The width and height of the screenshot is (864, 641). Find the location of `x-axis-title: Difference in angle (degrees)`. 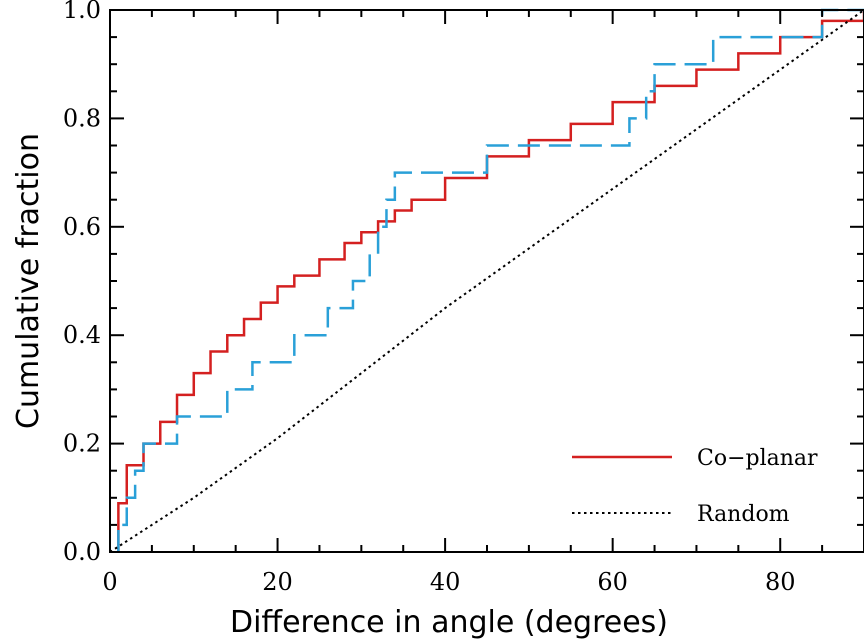

x-axis-title: Difference in angle (degrees) is located at coordinates (449, 622).